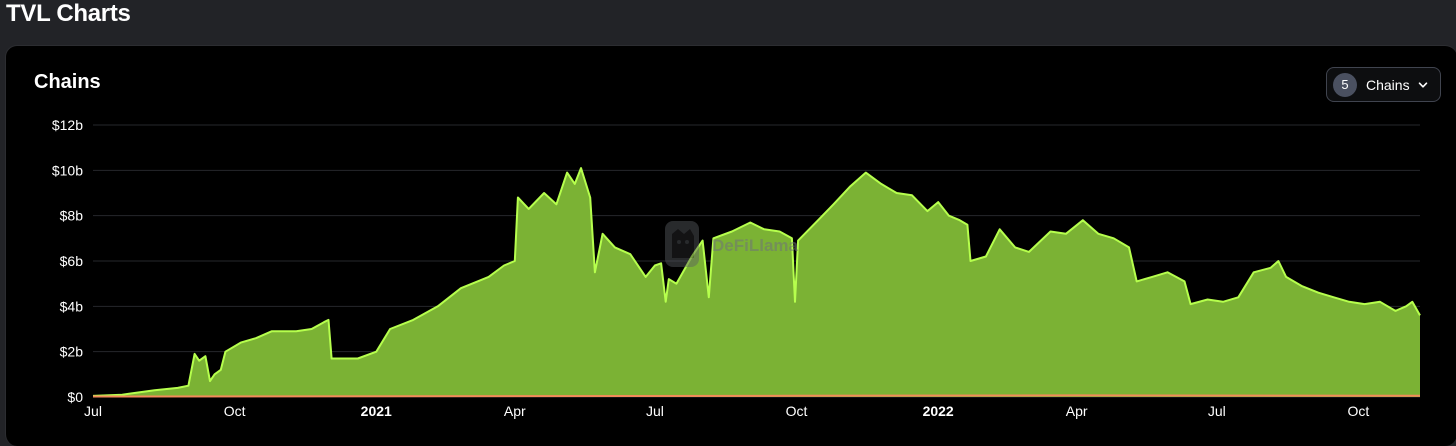  I want to click on watermark: DeFiLlama, so click(732, 244).